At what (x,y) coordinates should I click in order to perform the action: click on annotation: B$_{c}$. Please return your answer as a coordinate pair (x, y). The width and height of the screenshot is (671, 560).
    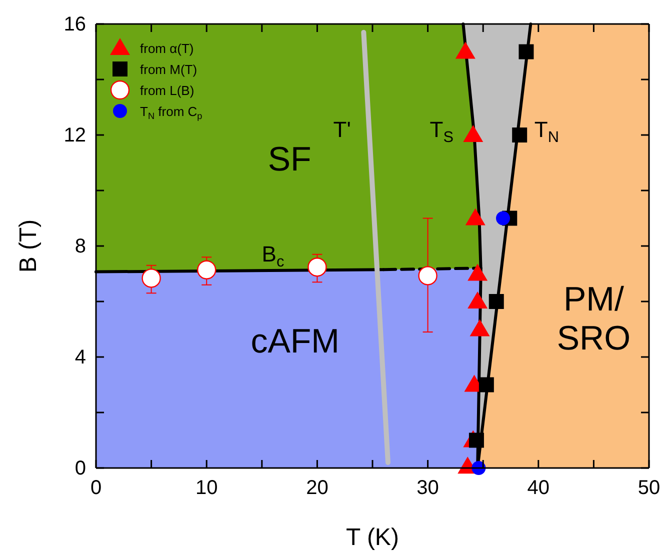
    Looking at the image, I should click on (273, 256).